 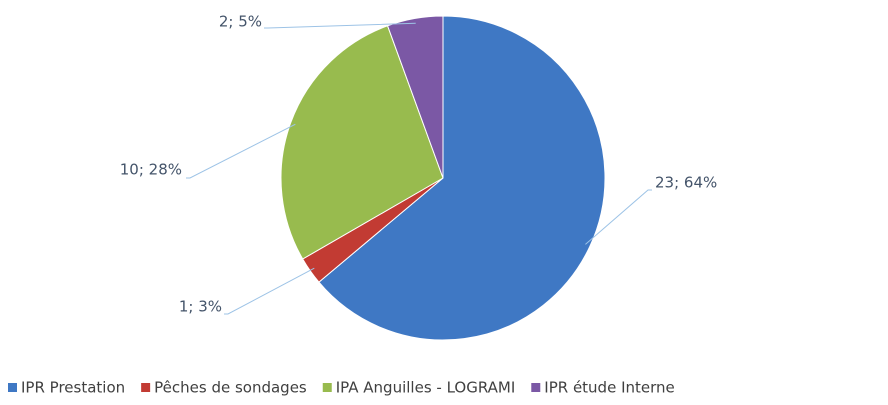 What do you see at coordinates (73, 388) in the screenshot?
I see `legend-label: IPR Prestation` at bounding box center [73, 388].